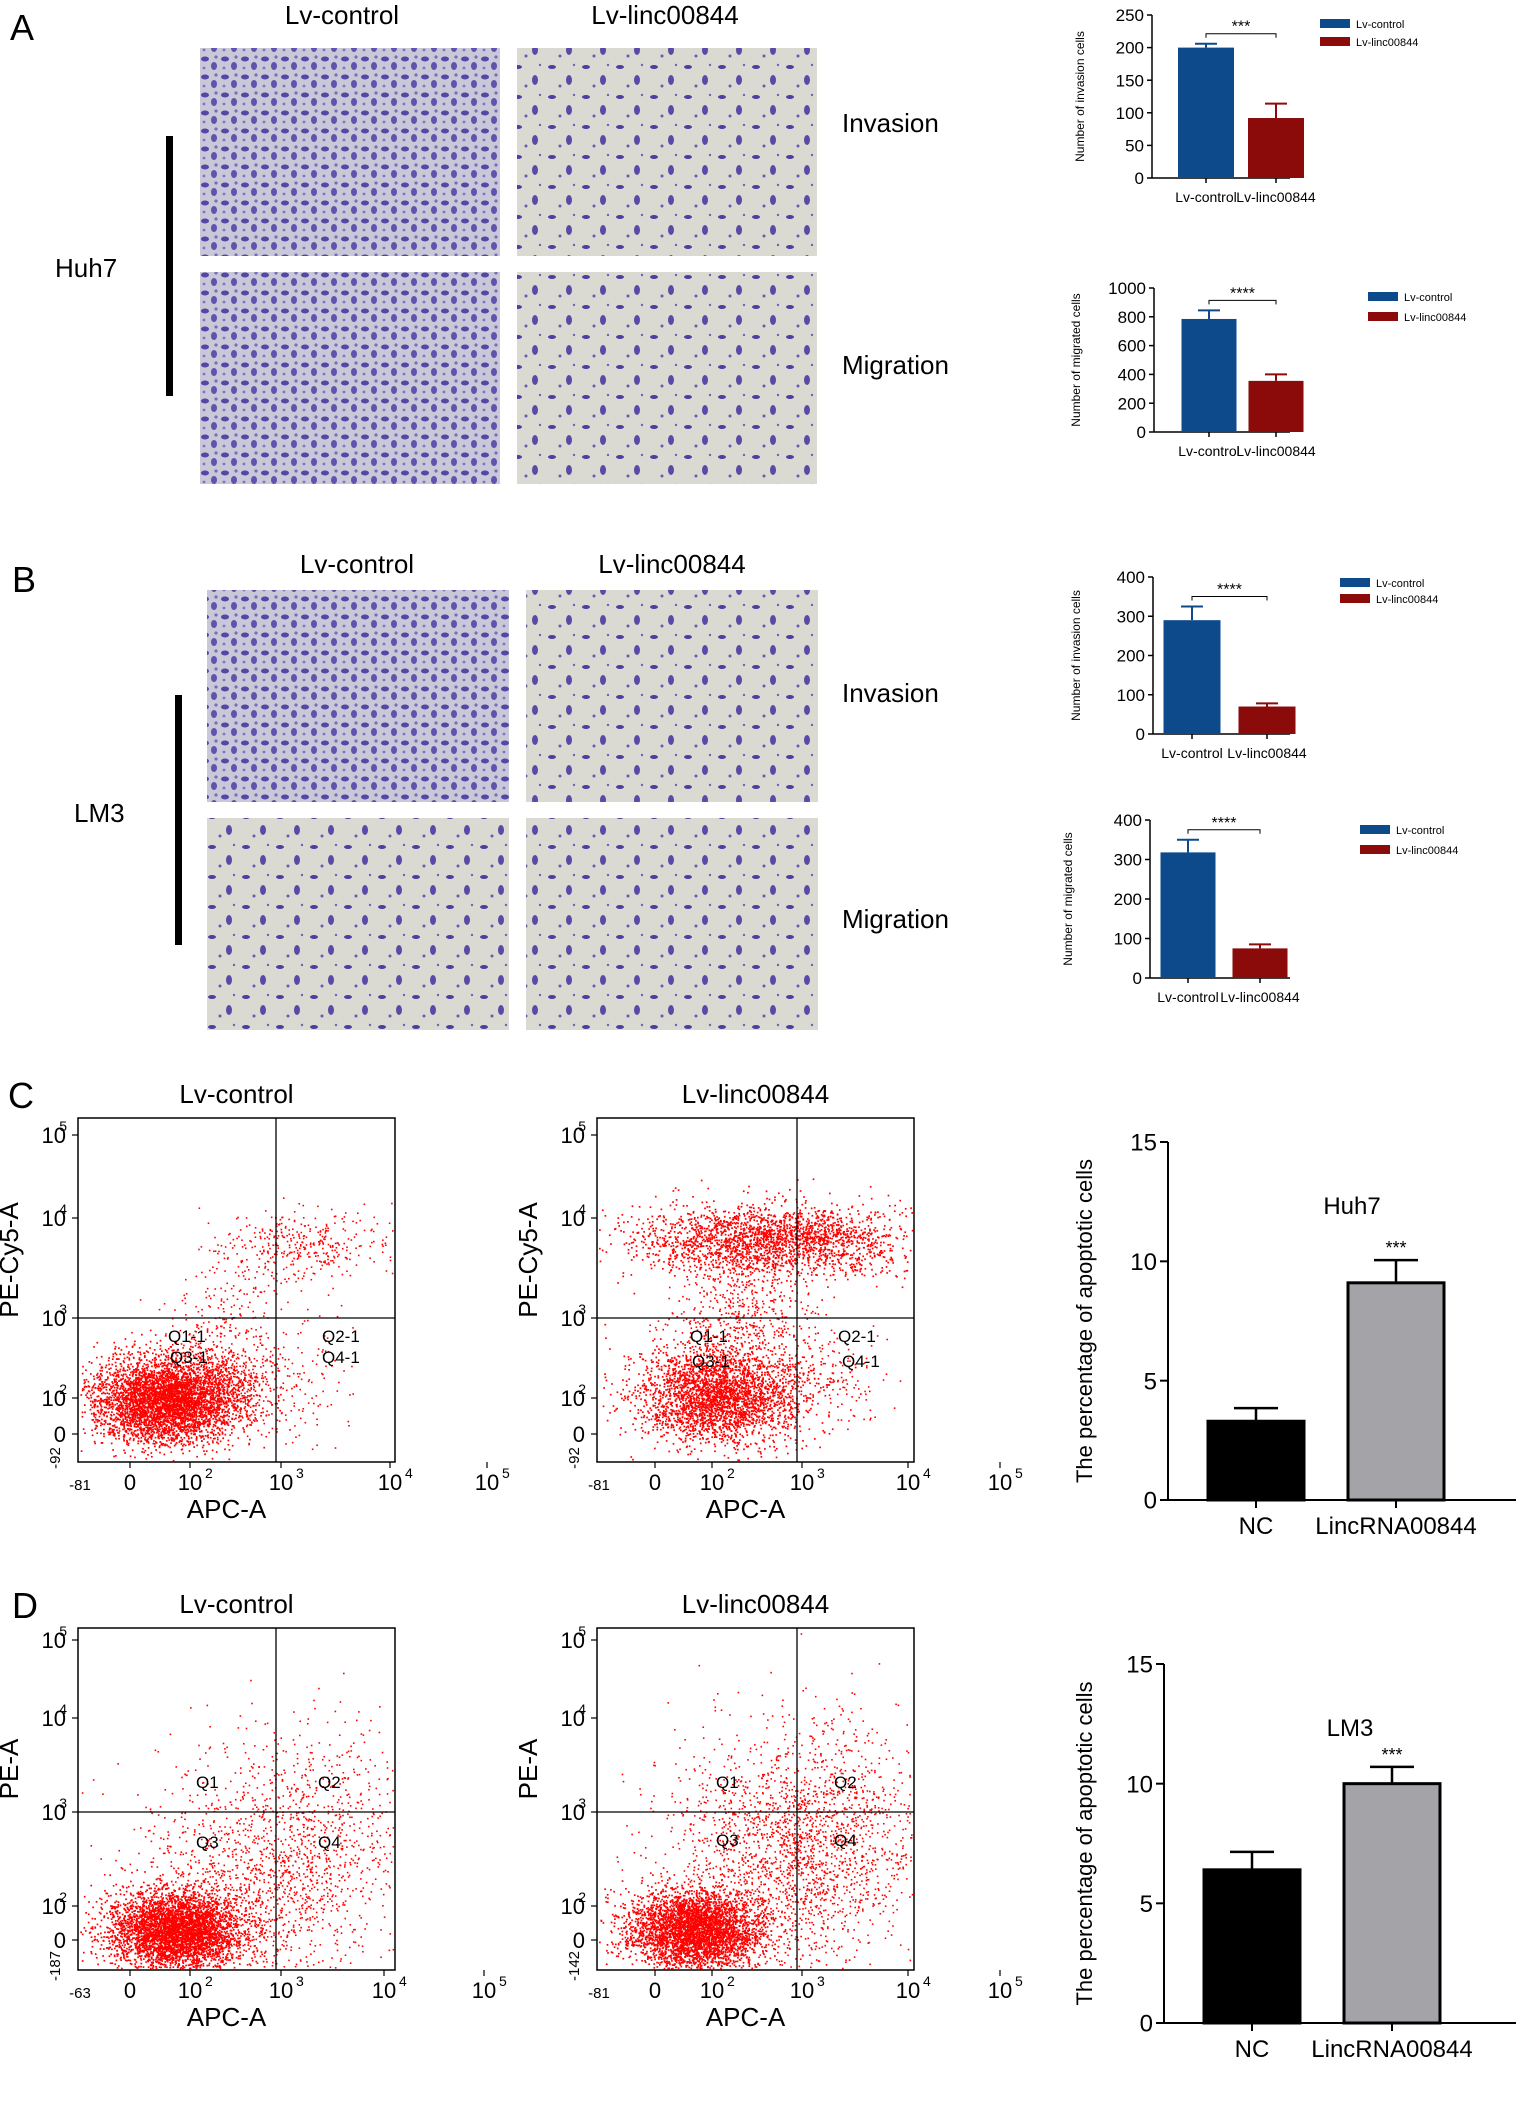  Describe the element at coordinates (21, 1095) in the screenshot. I see `panel-c-letter: C` at that location.